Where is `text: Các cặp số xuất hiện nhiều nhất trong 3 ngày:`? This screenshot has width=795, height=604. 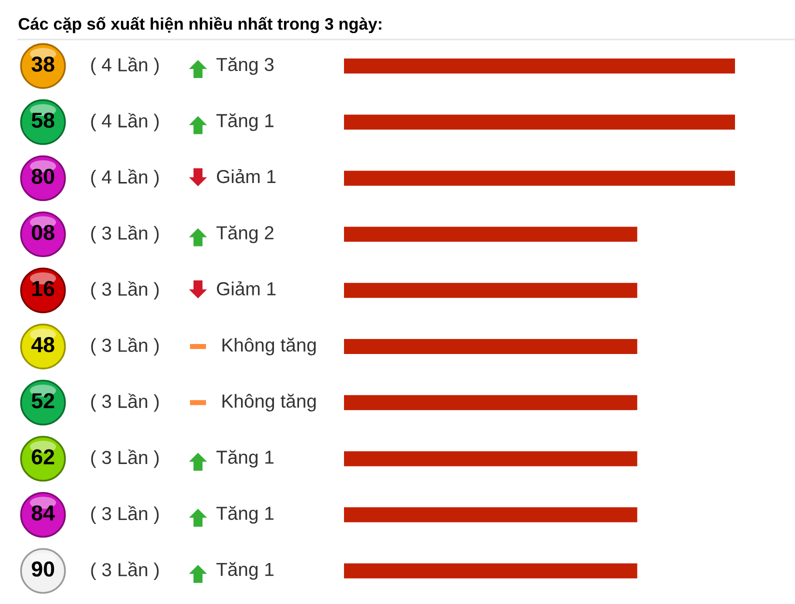
text: Các cặp số xuất hiện nhiều nhất trong 3 ngày: is located at coordinates (200, 25).